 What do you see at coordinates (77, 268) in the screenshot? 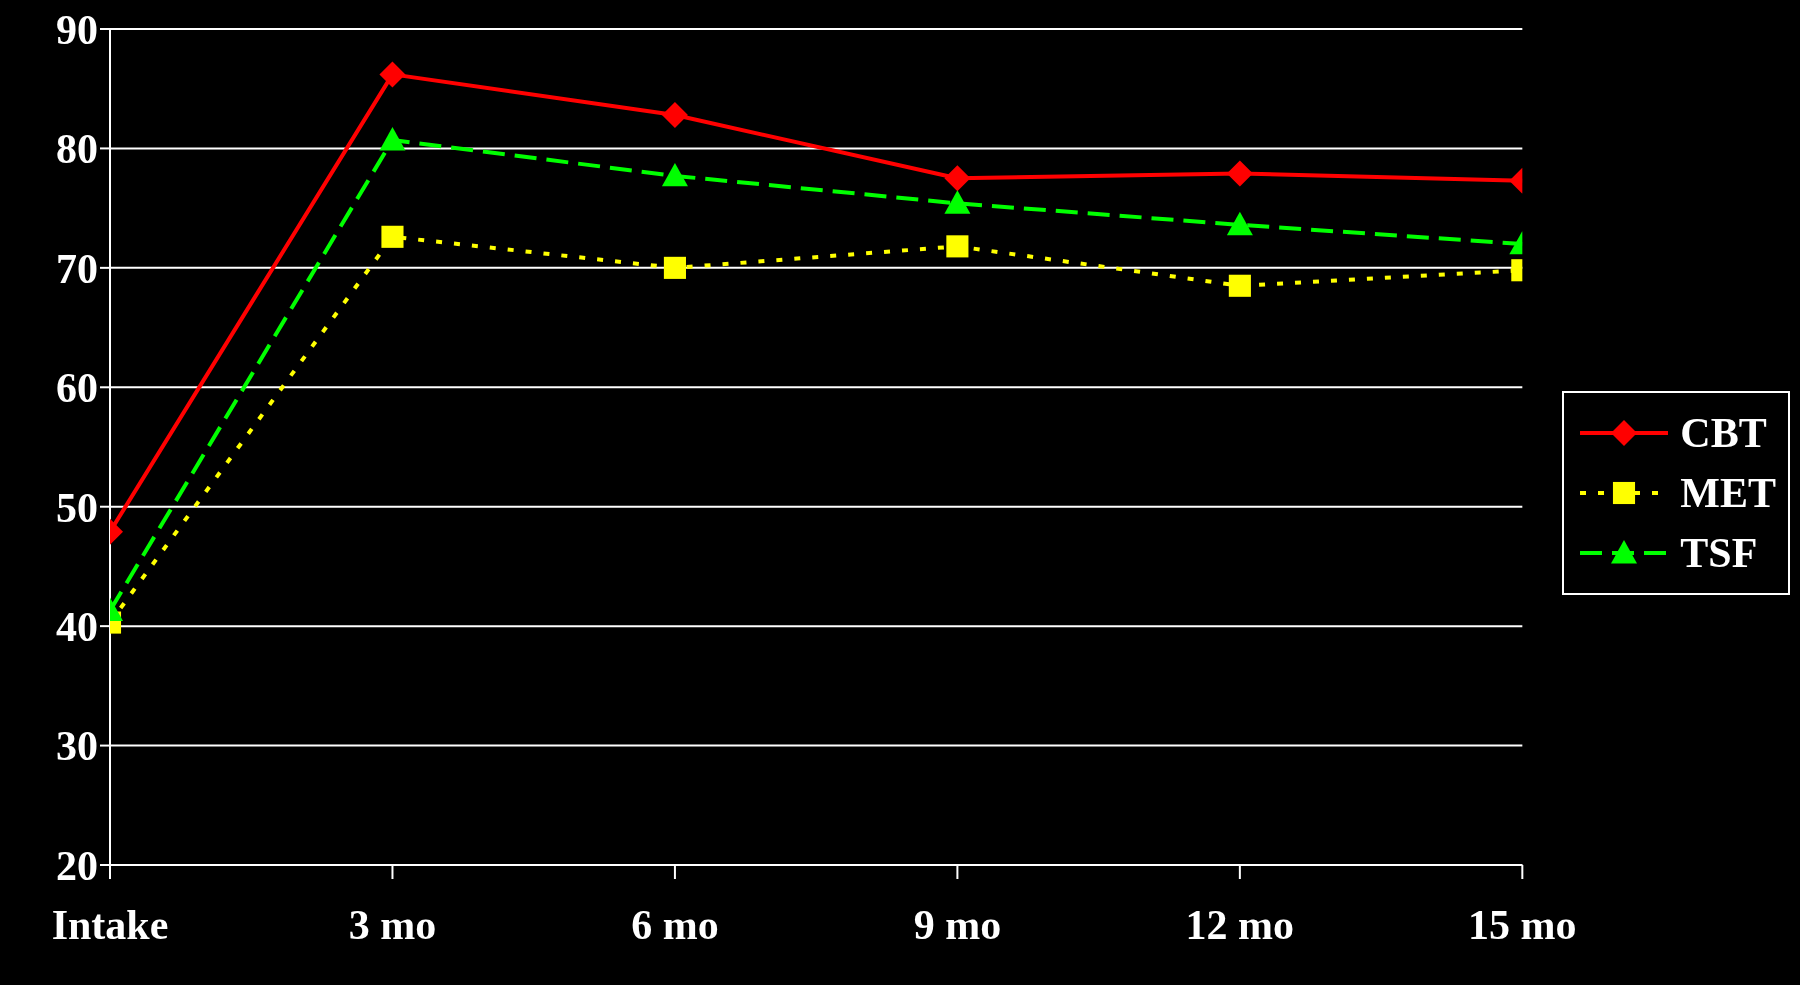
I see `y-tick-label: 70` at bounding box center [77, 268].